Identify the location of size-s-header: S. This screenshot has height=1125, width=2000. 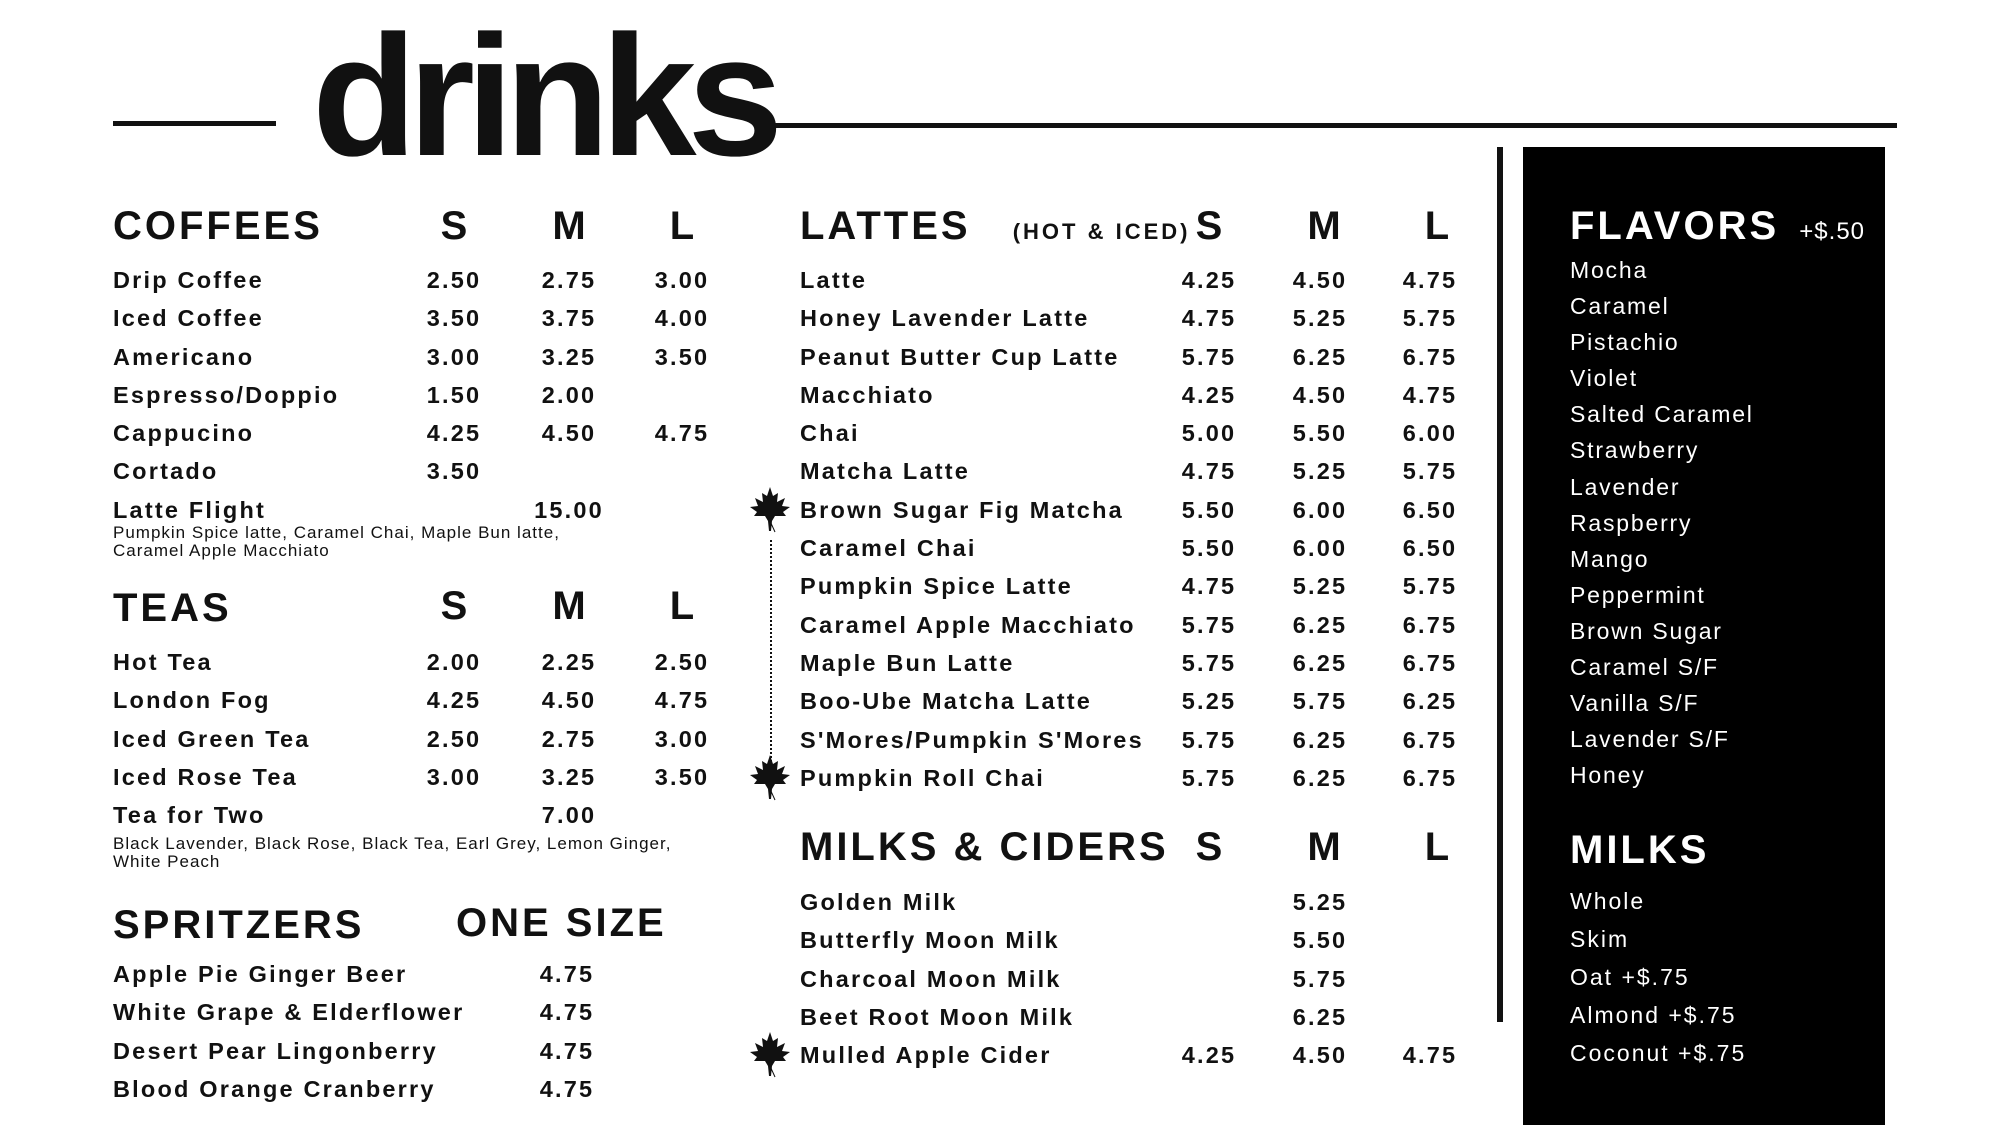
(454, 606).